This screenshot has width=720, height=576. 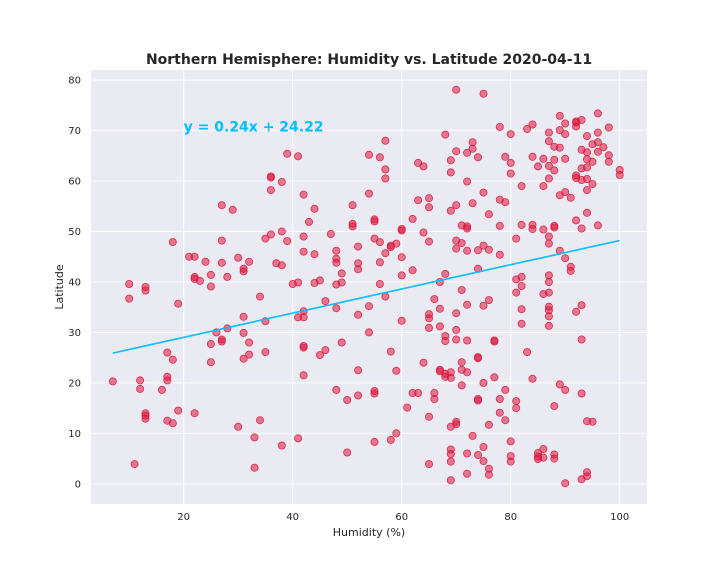 What do you see at coordinates (74, 333) in the screenshot?
I see `y-tick-label: 30` at bounding box center [74, 333].